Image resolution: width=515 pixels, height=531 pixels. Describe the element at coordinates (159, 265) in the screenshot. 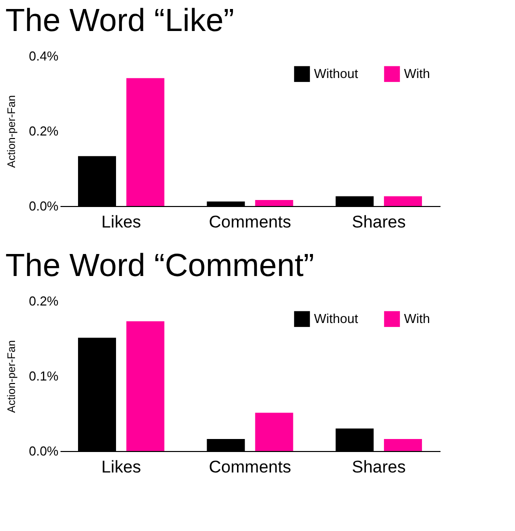

I see `chart-title: The Word “Comment”` at that location.